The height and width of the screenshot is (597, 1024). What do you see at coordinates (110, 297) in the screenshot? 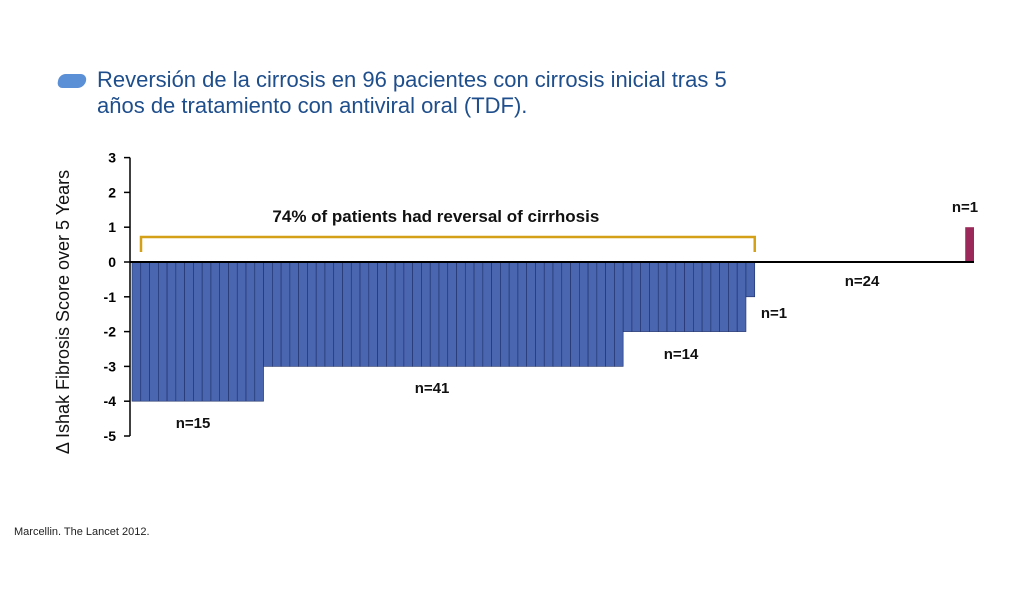
I see `y-tick-label: -1` at bounding box center [110, 297].